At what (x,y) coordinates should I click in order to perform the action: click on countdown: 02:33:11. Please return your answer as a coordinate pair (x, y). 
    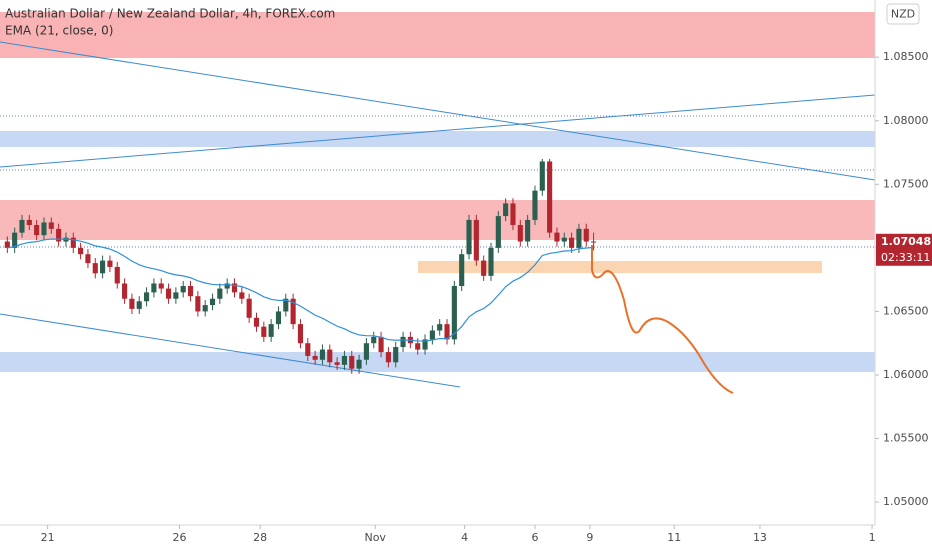
    Looking at the image, I should click on (905, 257).